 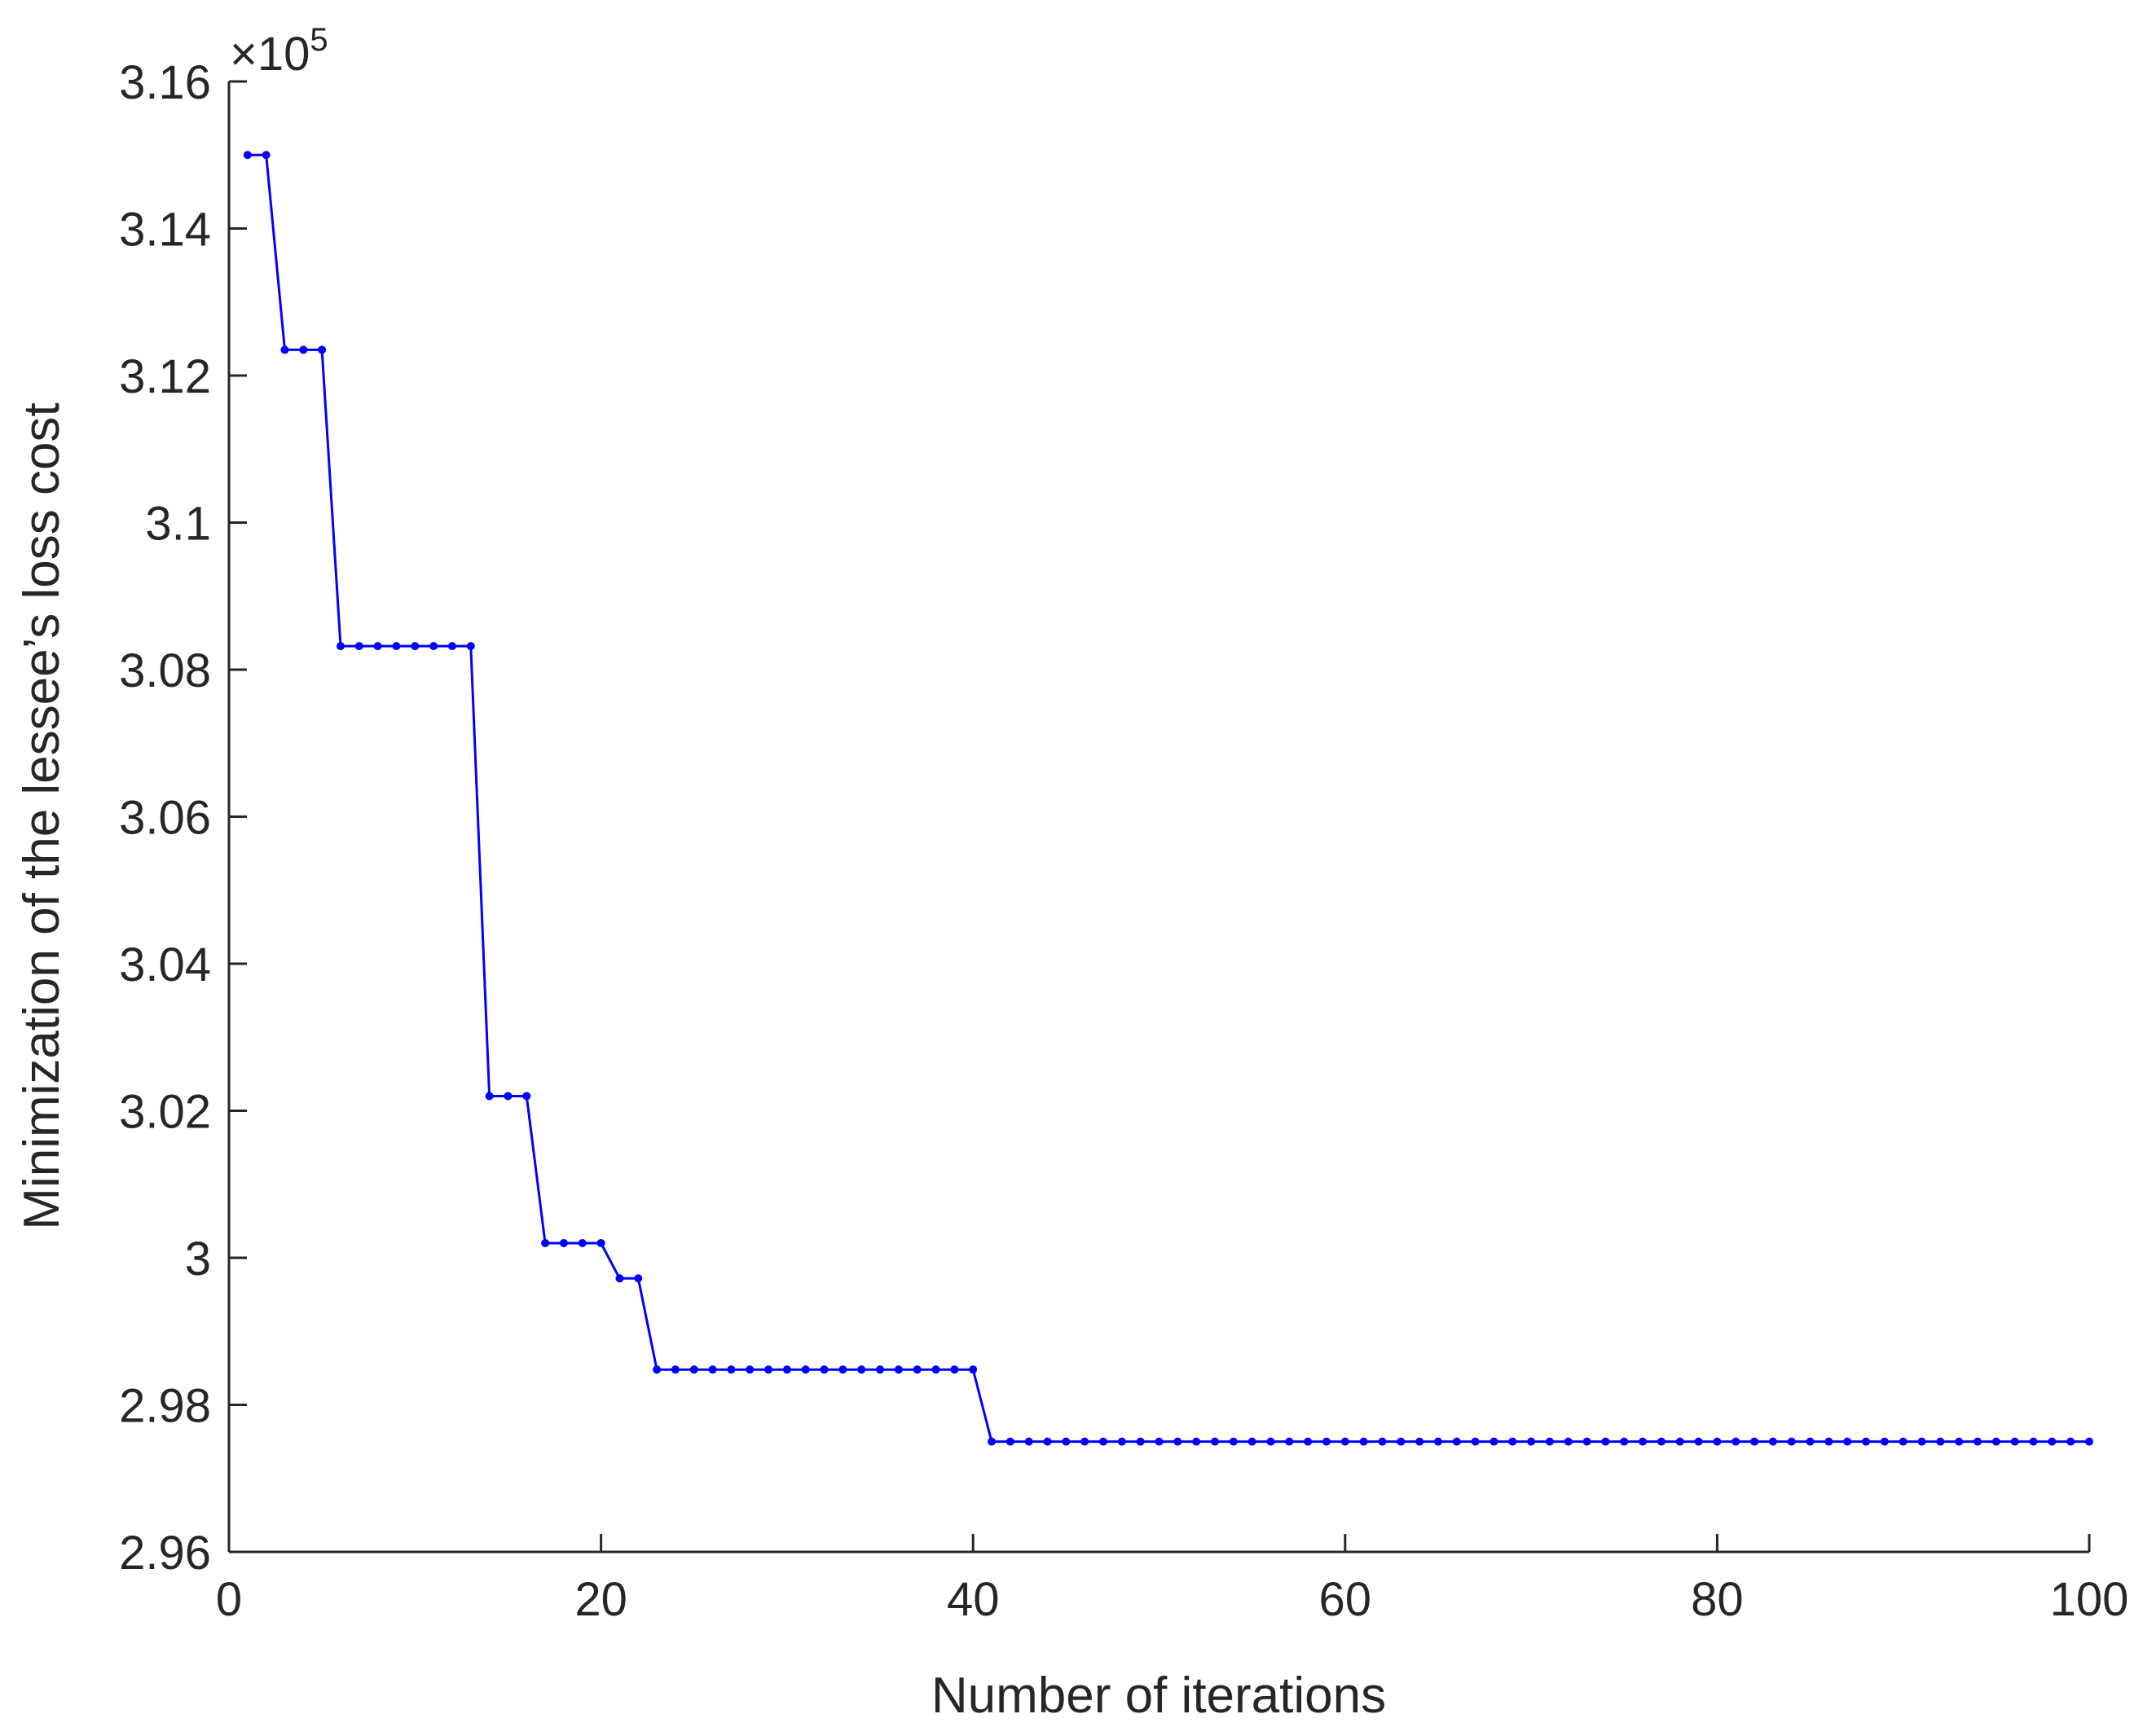 What do you see at coordinates (229, 1599) in the screenshot?
I see `x-tick-label: 0` at bounding box center [229, 1599].